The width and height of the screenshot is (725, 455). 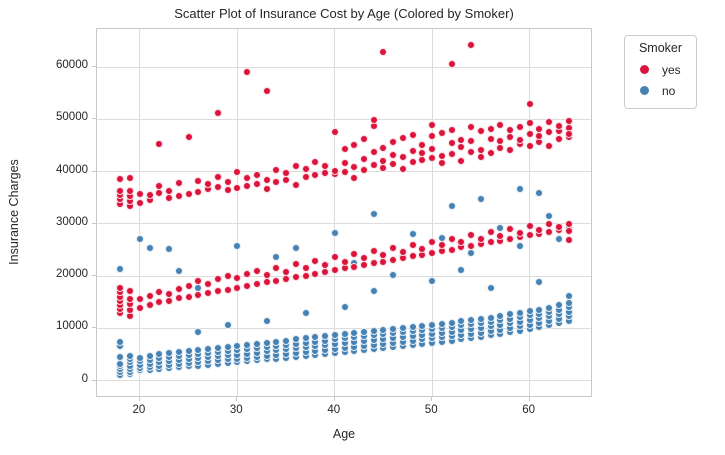 What do you see at coordinates (72, 221) in the screenshot?
I see `y-tick-label: 30000` at bounding box center [72, 221].